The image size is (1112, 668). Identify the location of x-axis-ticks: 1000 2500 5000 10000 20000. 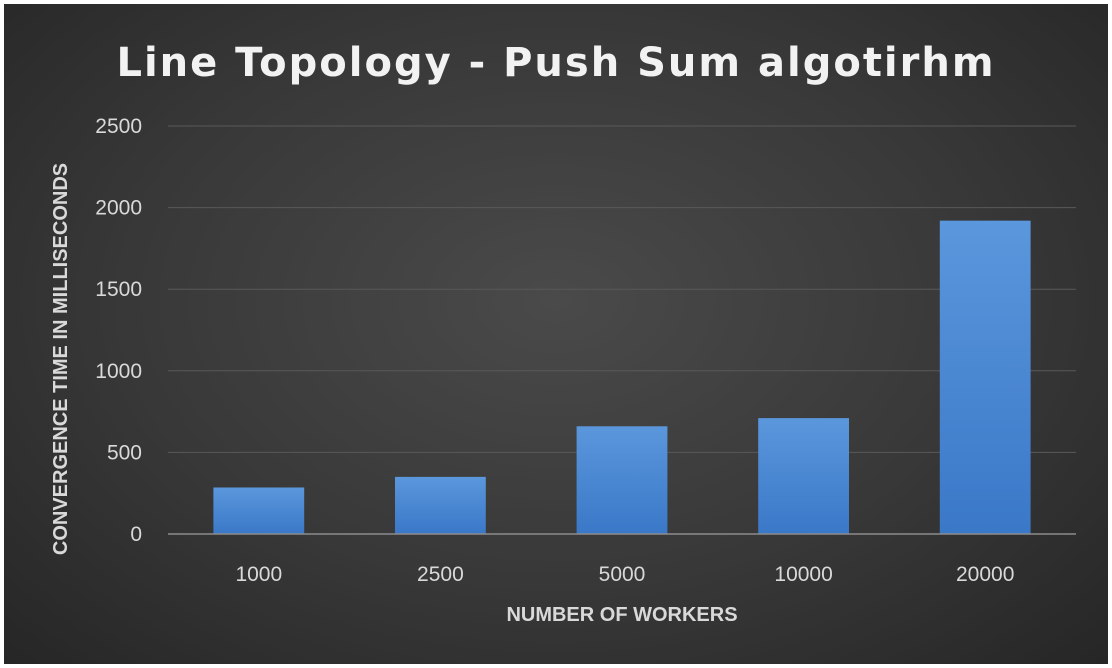
(624, 574).